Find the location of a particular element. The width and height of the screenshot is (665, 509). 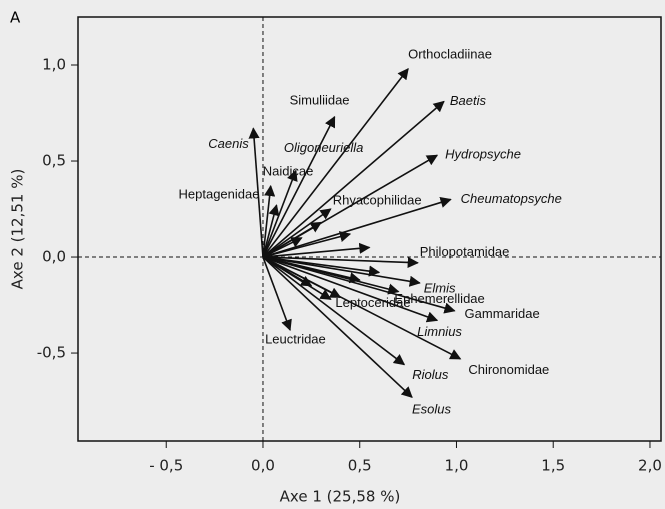

arrow-label: Naidicae is located at coordinates (288, 170).